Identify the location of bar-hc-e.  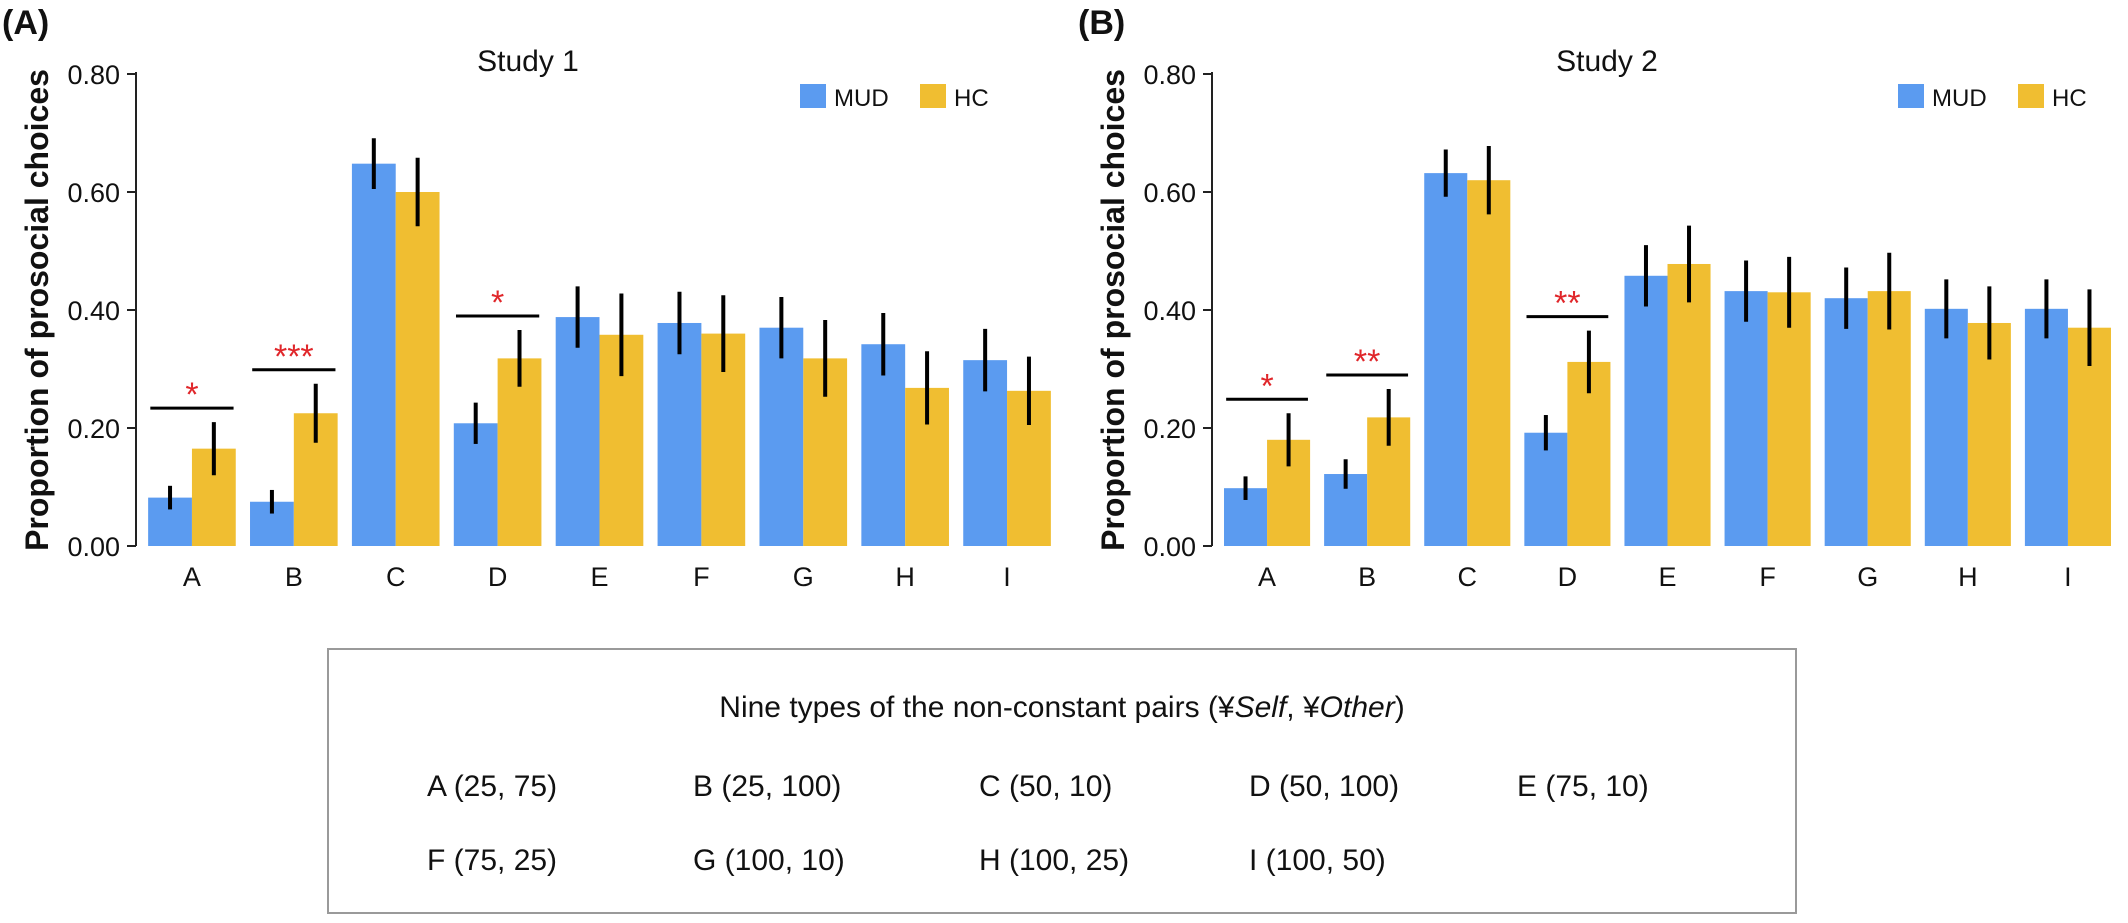
(1689, 404).